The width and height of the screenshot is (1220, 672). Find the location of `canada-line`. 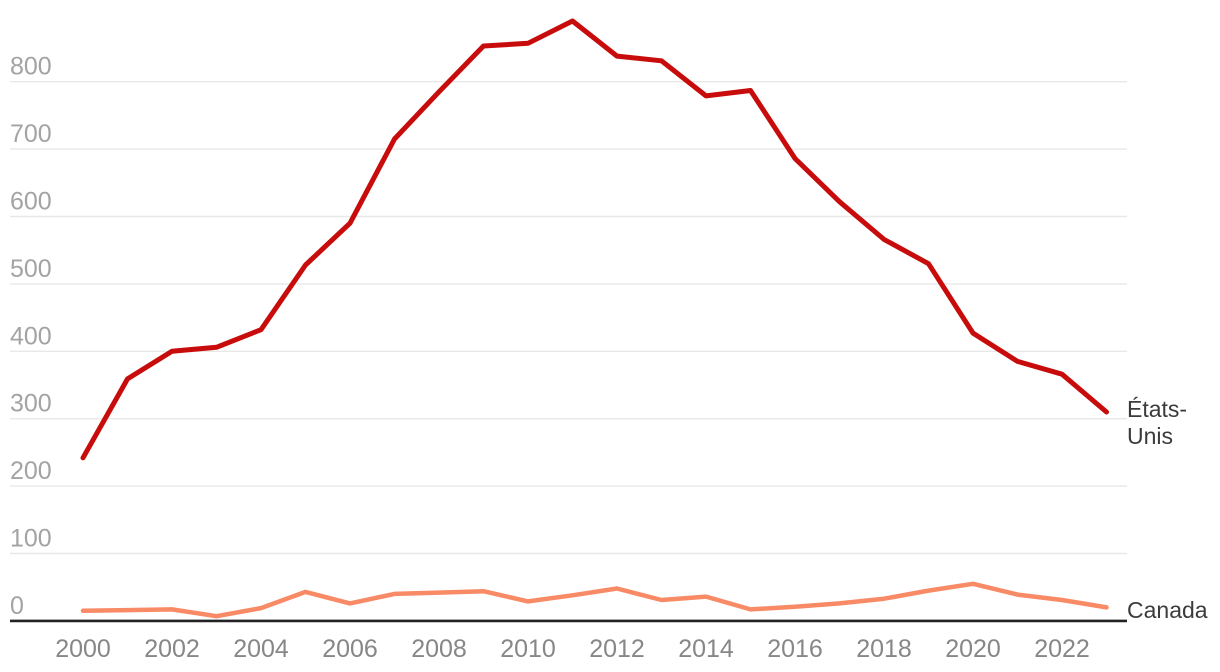

canada-line is located at coordinates (594, 600).